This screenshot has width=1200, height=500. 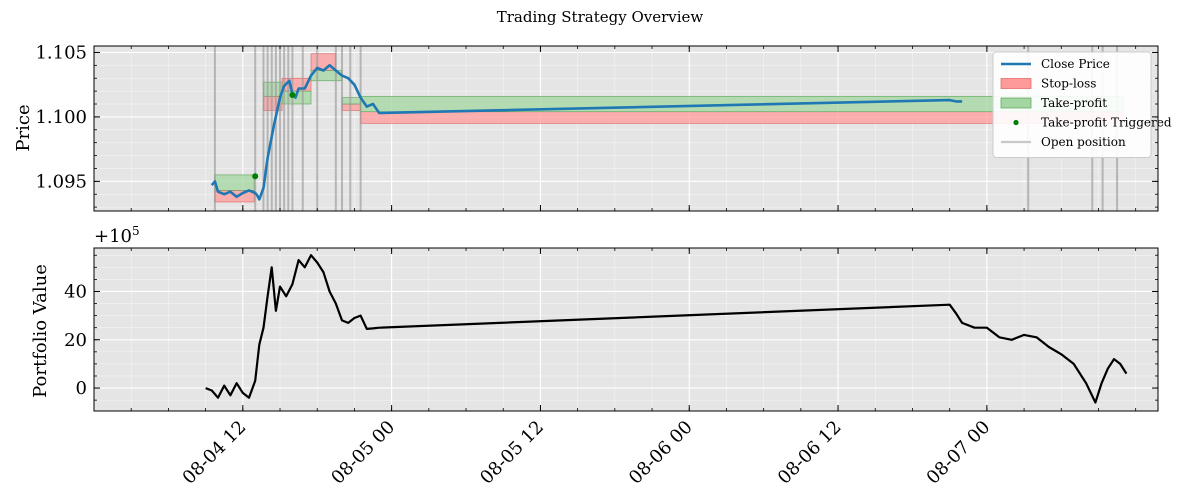 What do you see at coordinates (1106, 123) in the screenshot?
I see `legend-label: Take-profit Triggered` at bounding box center [1106, 123].